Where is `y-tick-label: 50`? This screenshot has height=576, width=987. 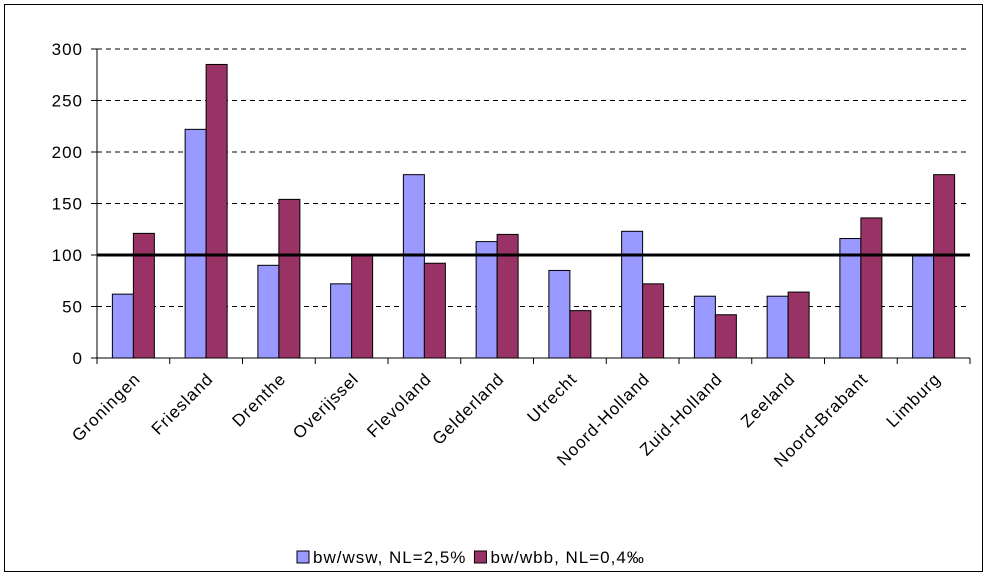 y-tick-label: 50 is located at coordinates (72, 307).